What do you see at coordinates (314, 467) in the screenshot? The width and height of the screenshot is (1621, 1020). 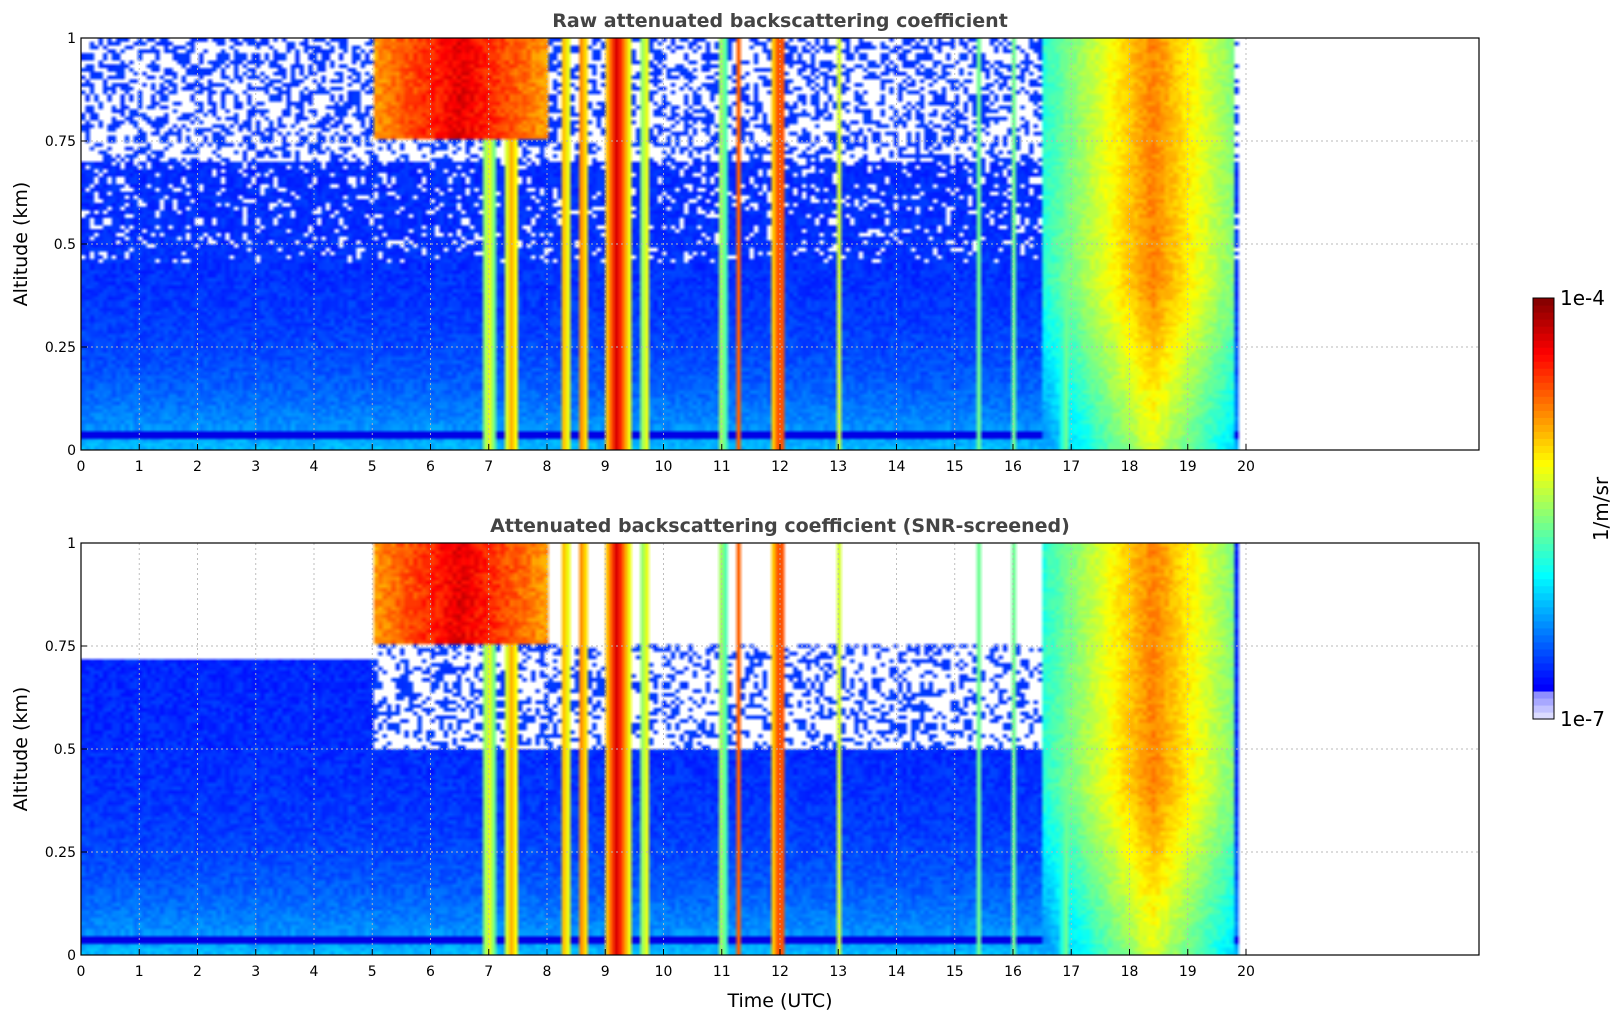 I see `x-tick-label: 4` at bounding box center [314, 467].